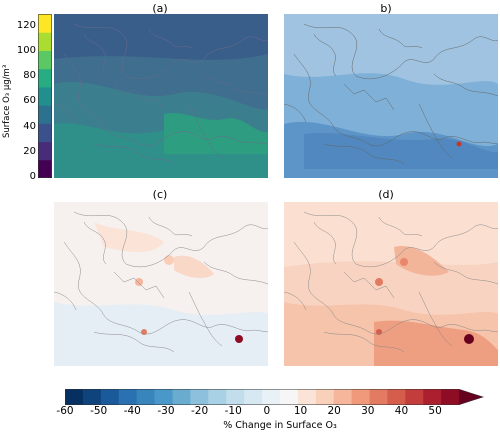  Describe the element at coordinates (65, 411) in the screenshot. I see `colorbar-tick-label: -60` at that location.